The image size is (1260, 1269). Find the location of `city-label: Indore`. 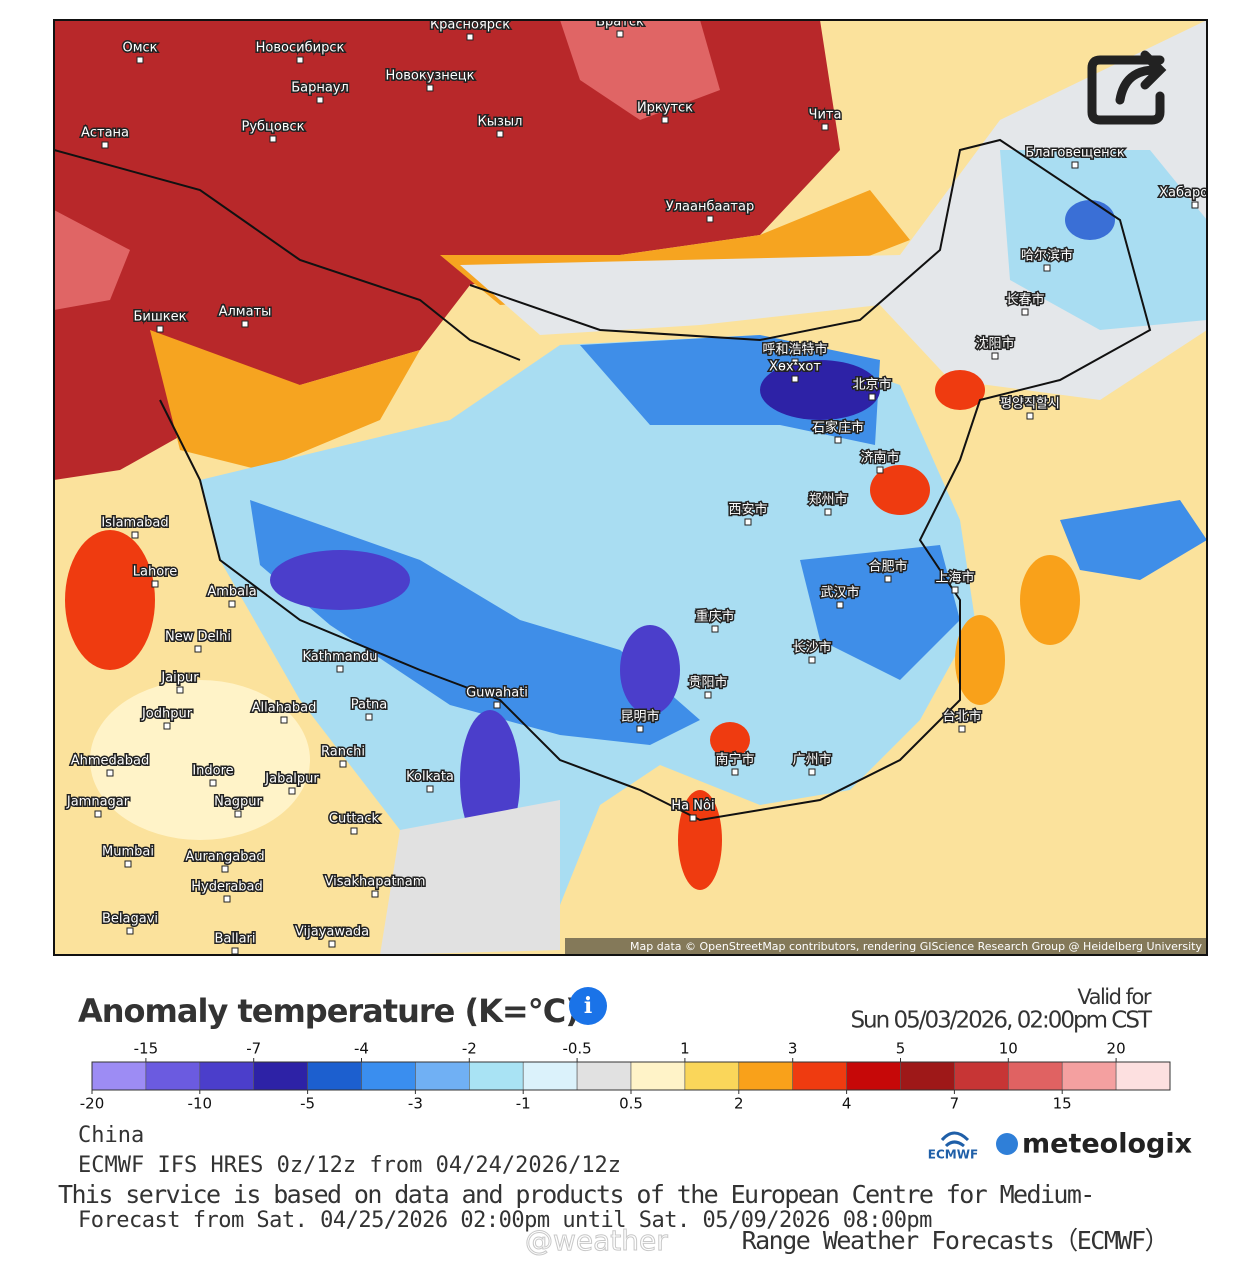

city-label: Indore is located at coordinates (212, 771).